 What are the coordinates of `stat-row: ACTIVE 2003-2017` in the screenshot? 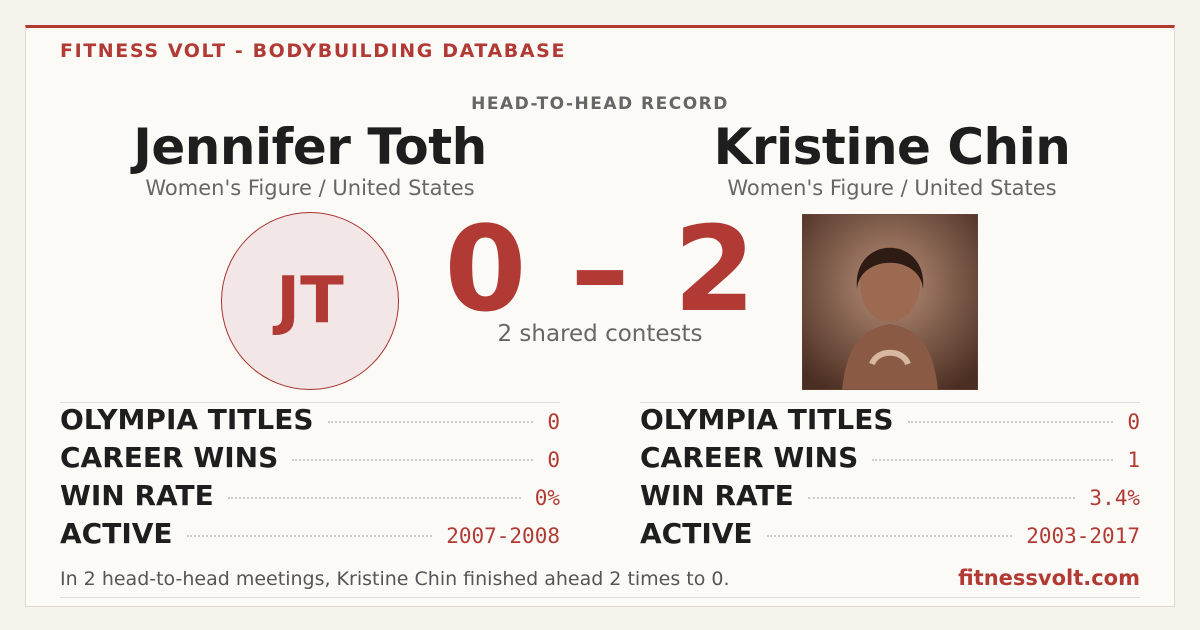 It's located at (890, 536).